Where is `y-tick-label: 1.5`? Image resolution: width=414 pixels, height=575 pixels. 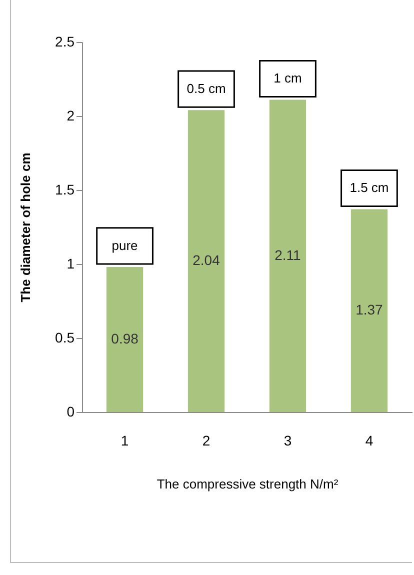
y-tick-label: 1.5 is located at coordinates (65, 190).